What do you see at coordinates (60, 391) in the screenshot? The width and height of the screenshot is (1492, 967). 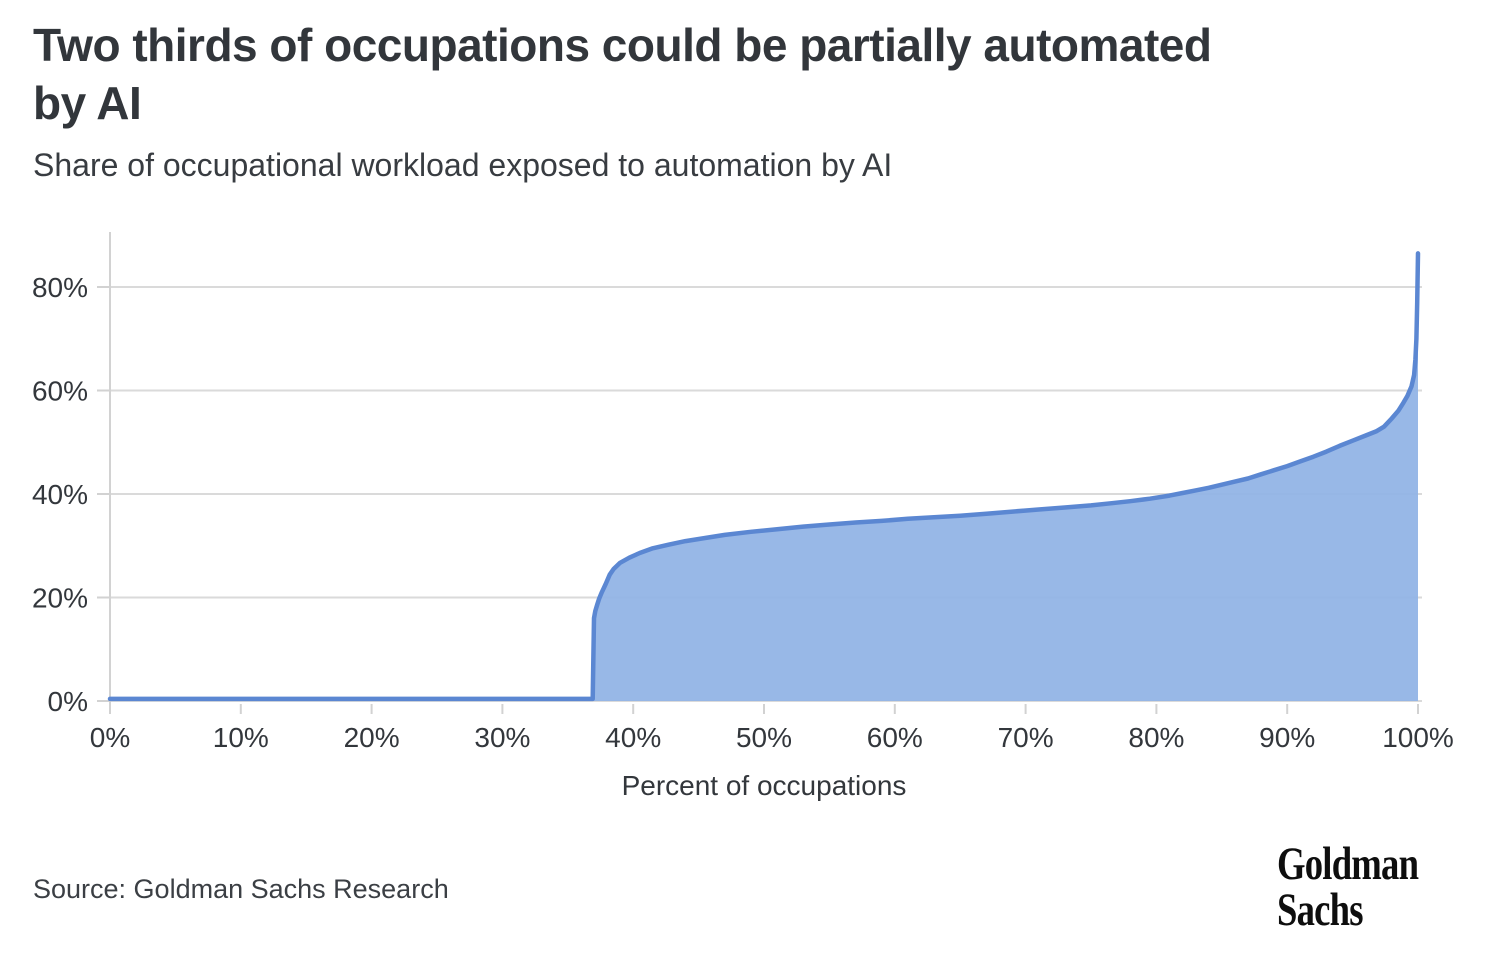 I see `y-tick-label-60: 60%` at bounding box center [60, 391].